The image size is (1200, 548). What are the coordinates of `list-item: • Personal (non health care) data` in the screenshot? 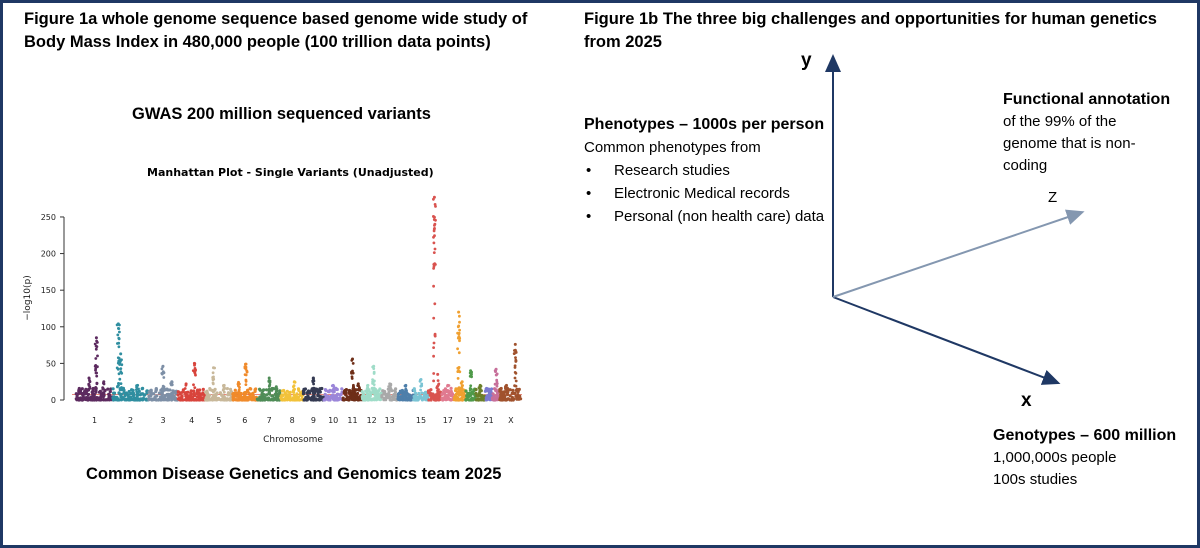 It's located at (719, 216).